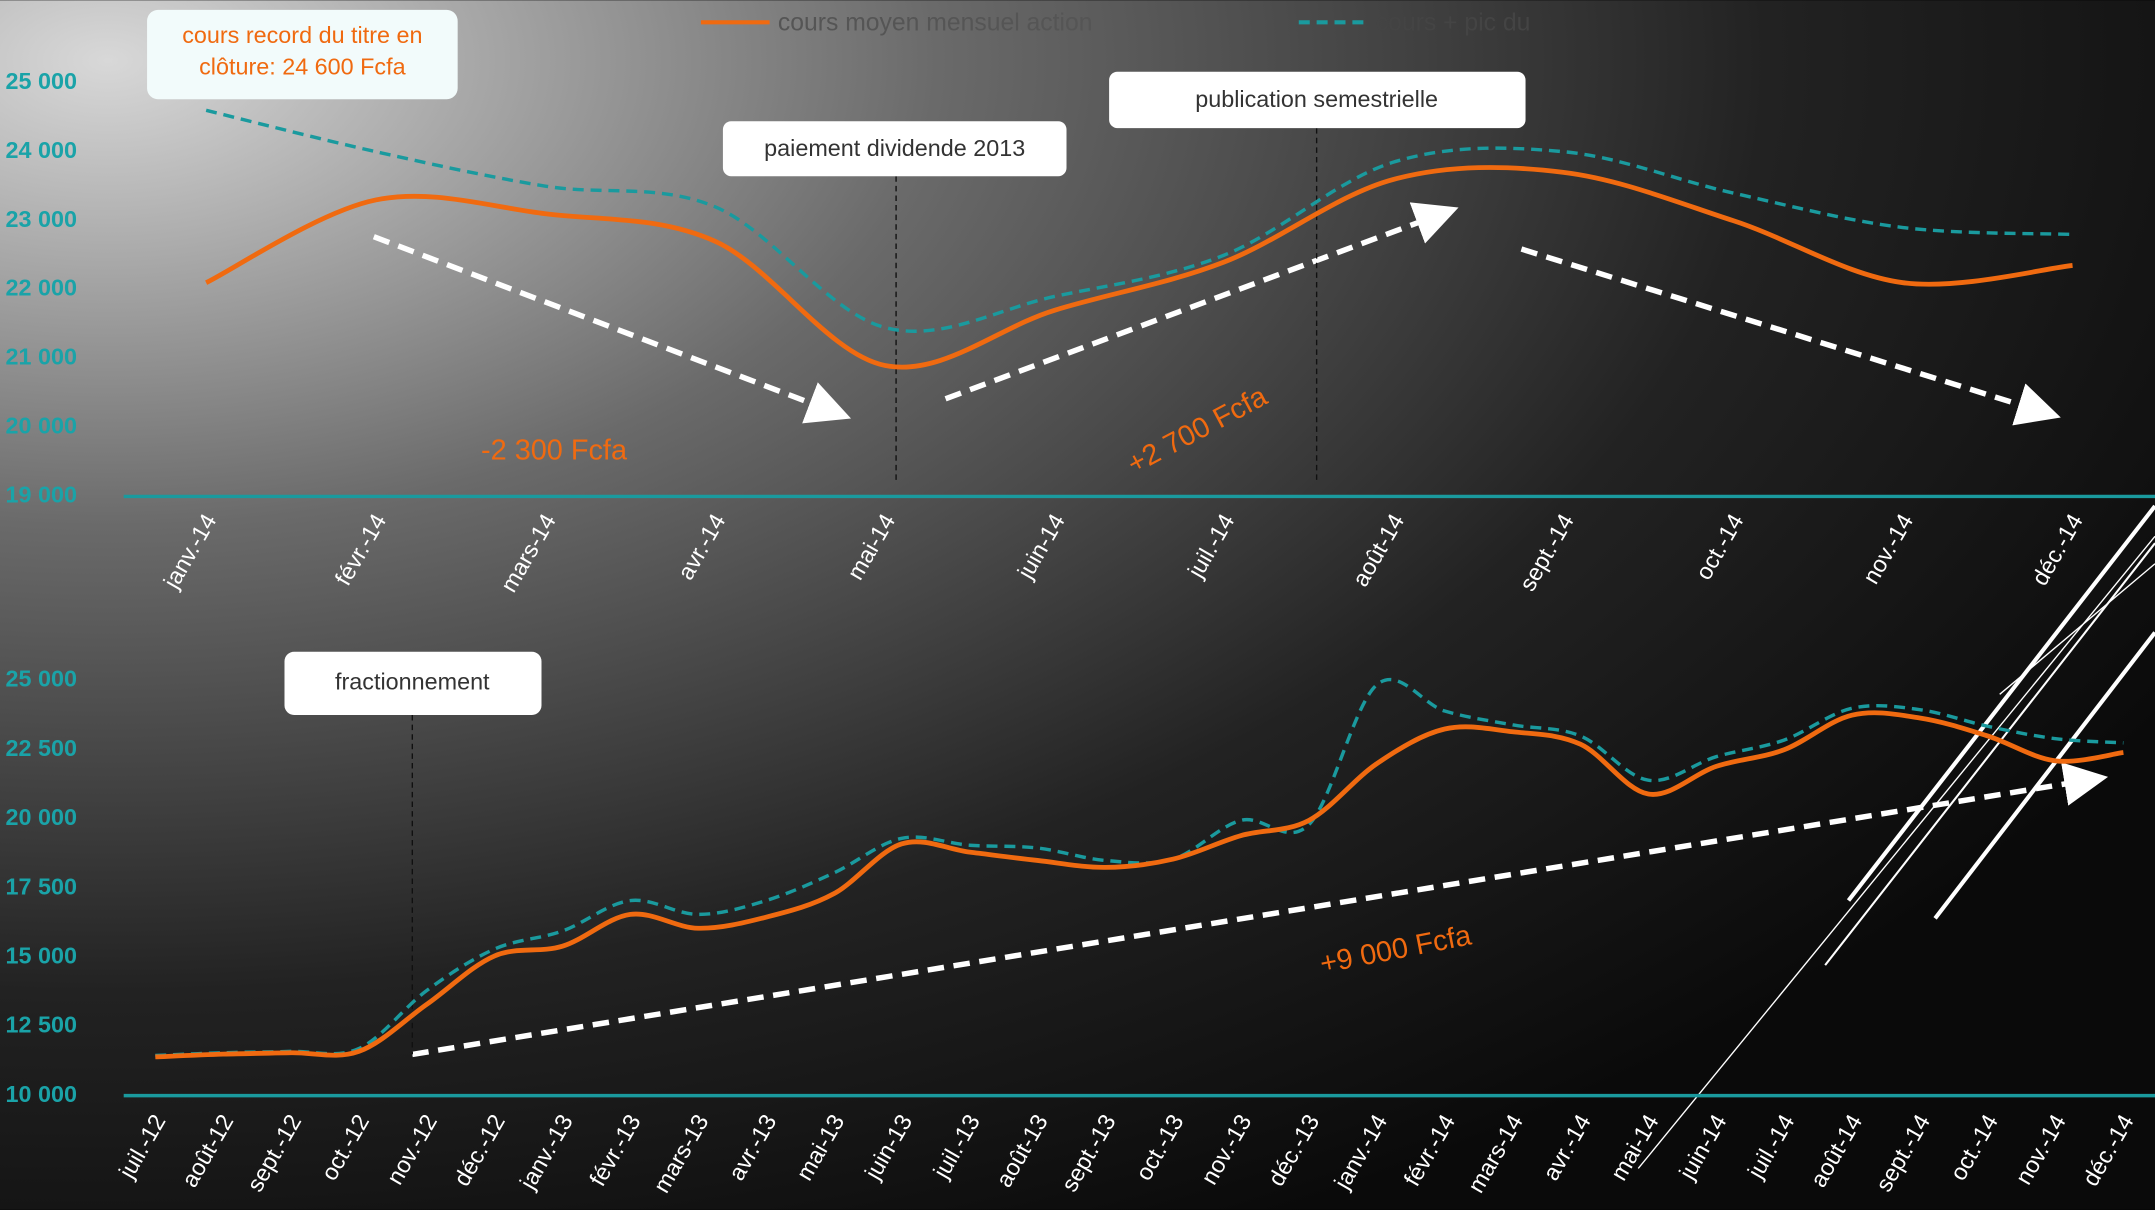 Image resolution: width=2155 pixels, height=1210 pixels. What do you see at coordinates (40, 886) in the screenshot?
I see `y-tick-label: 17 500` at bounding box center [40, 886].